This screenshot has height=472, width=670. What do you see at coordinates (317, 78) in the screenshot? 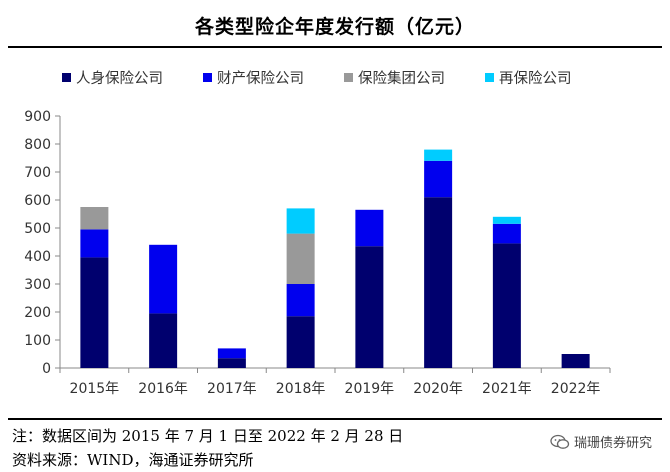
I see `legend: 人身保险公司 财产保险公司 保险集团公司 再保险公司` at bounding box center [317, 78].